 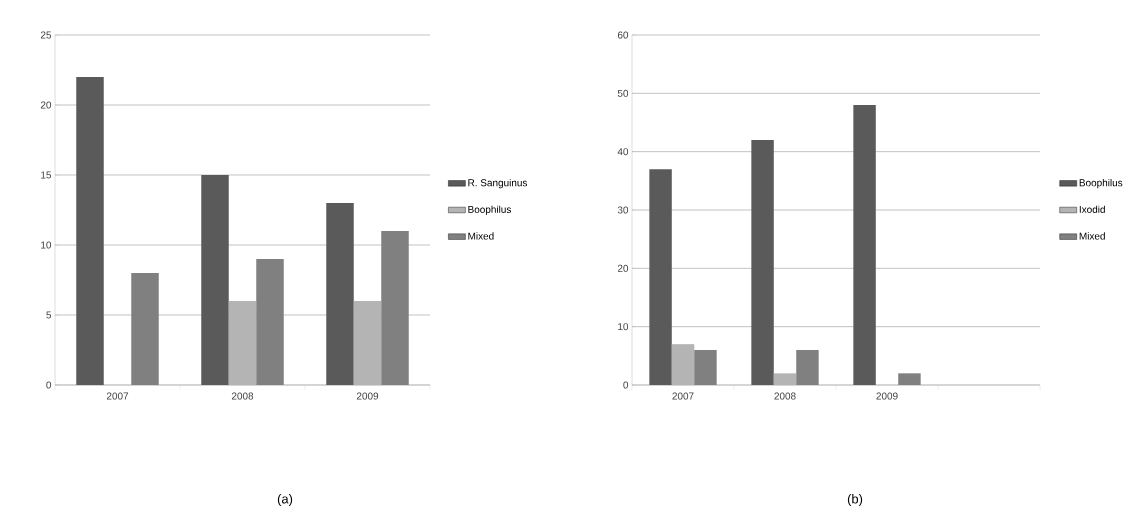 What do you see at coordinates (623, 93) in the screenshot?
I see `y-tick-label: 50` at bounding box center [623, 93].